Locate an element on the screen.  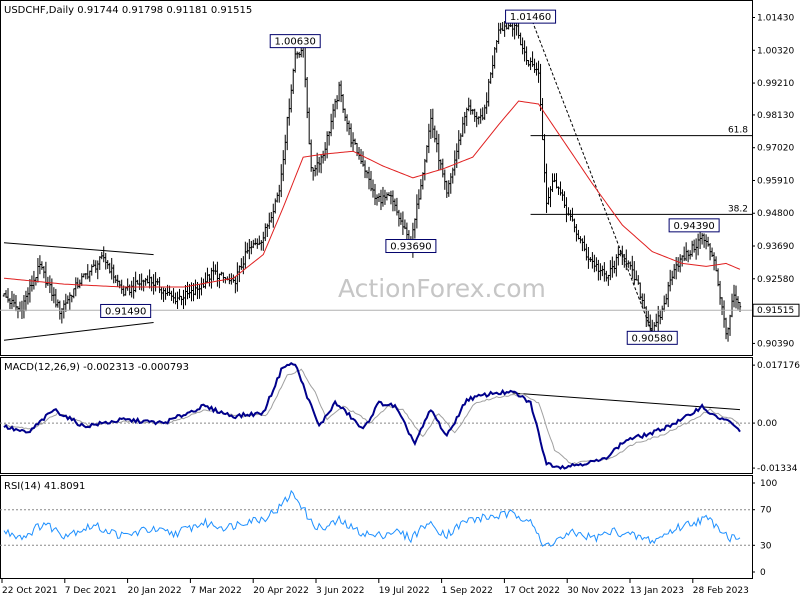
macd-tick-label: 0.017176 is located at coordinates (778, 366).